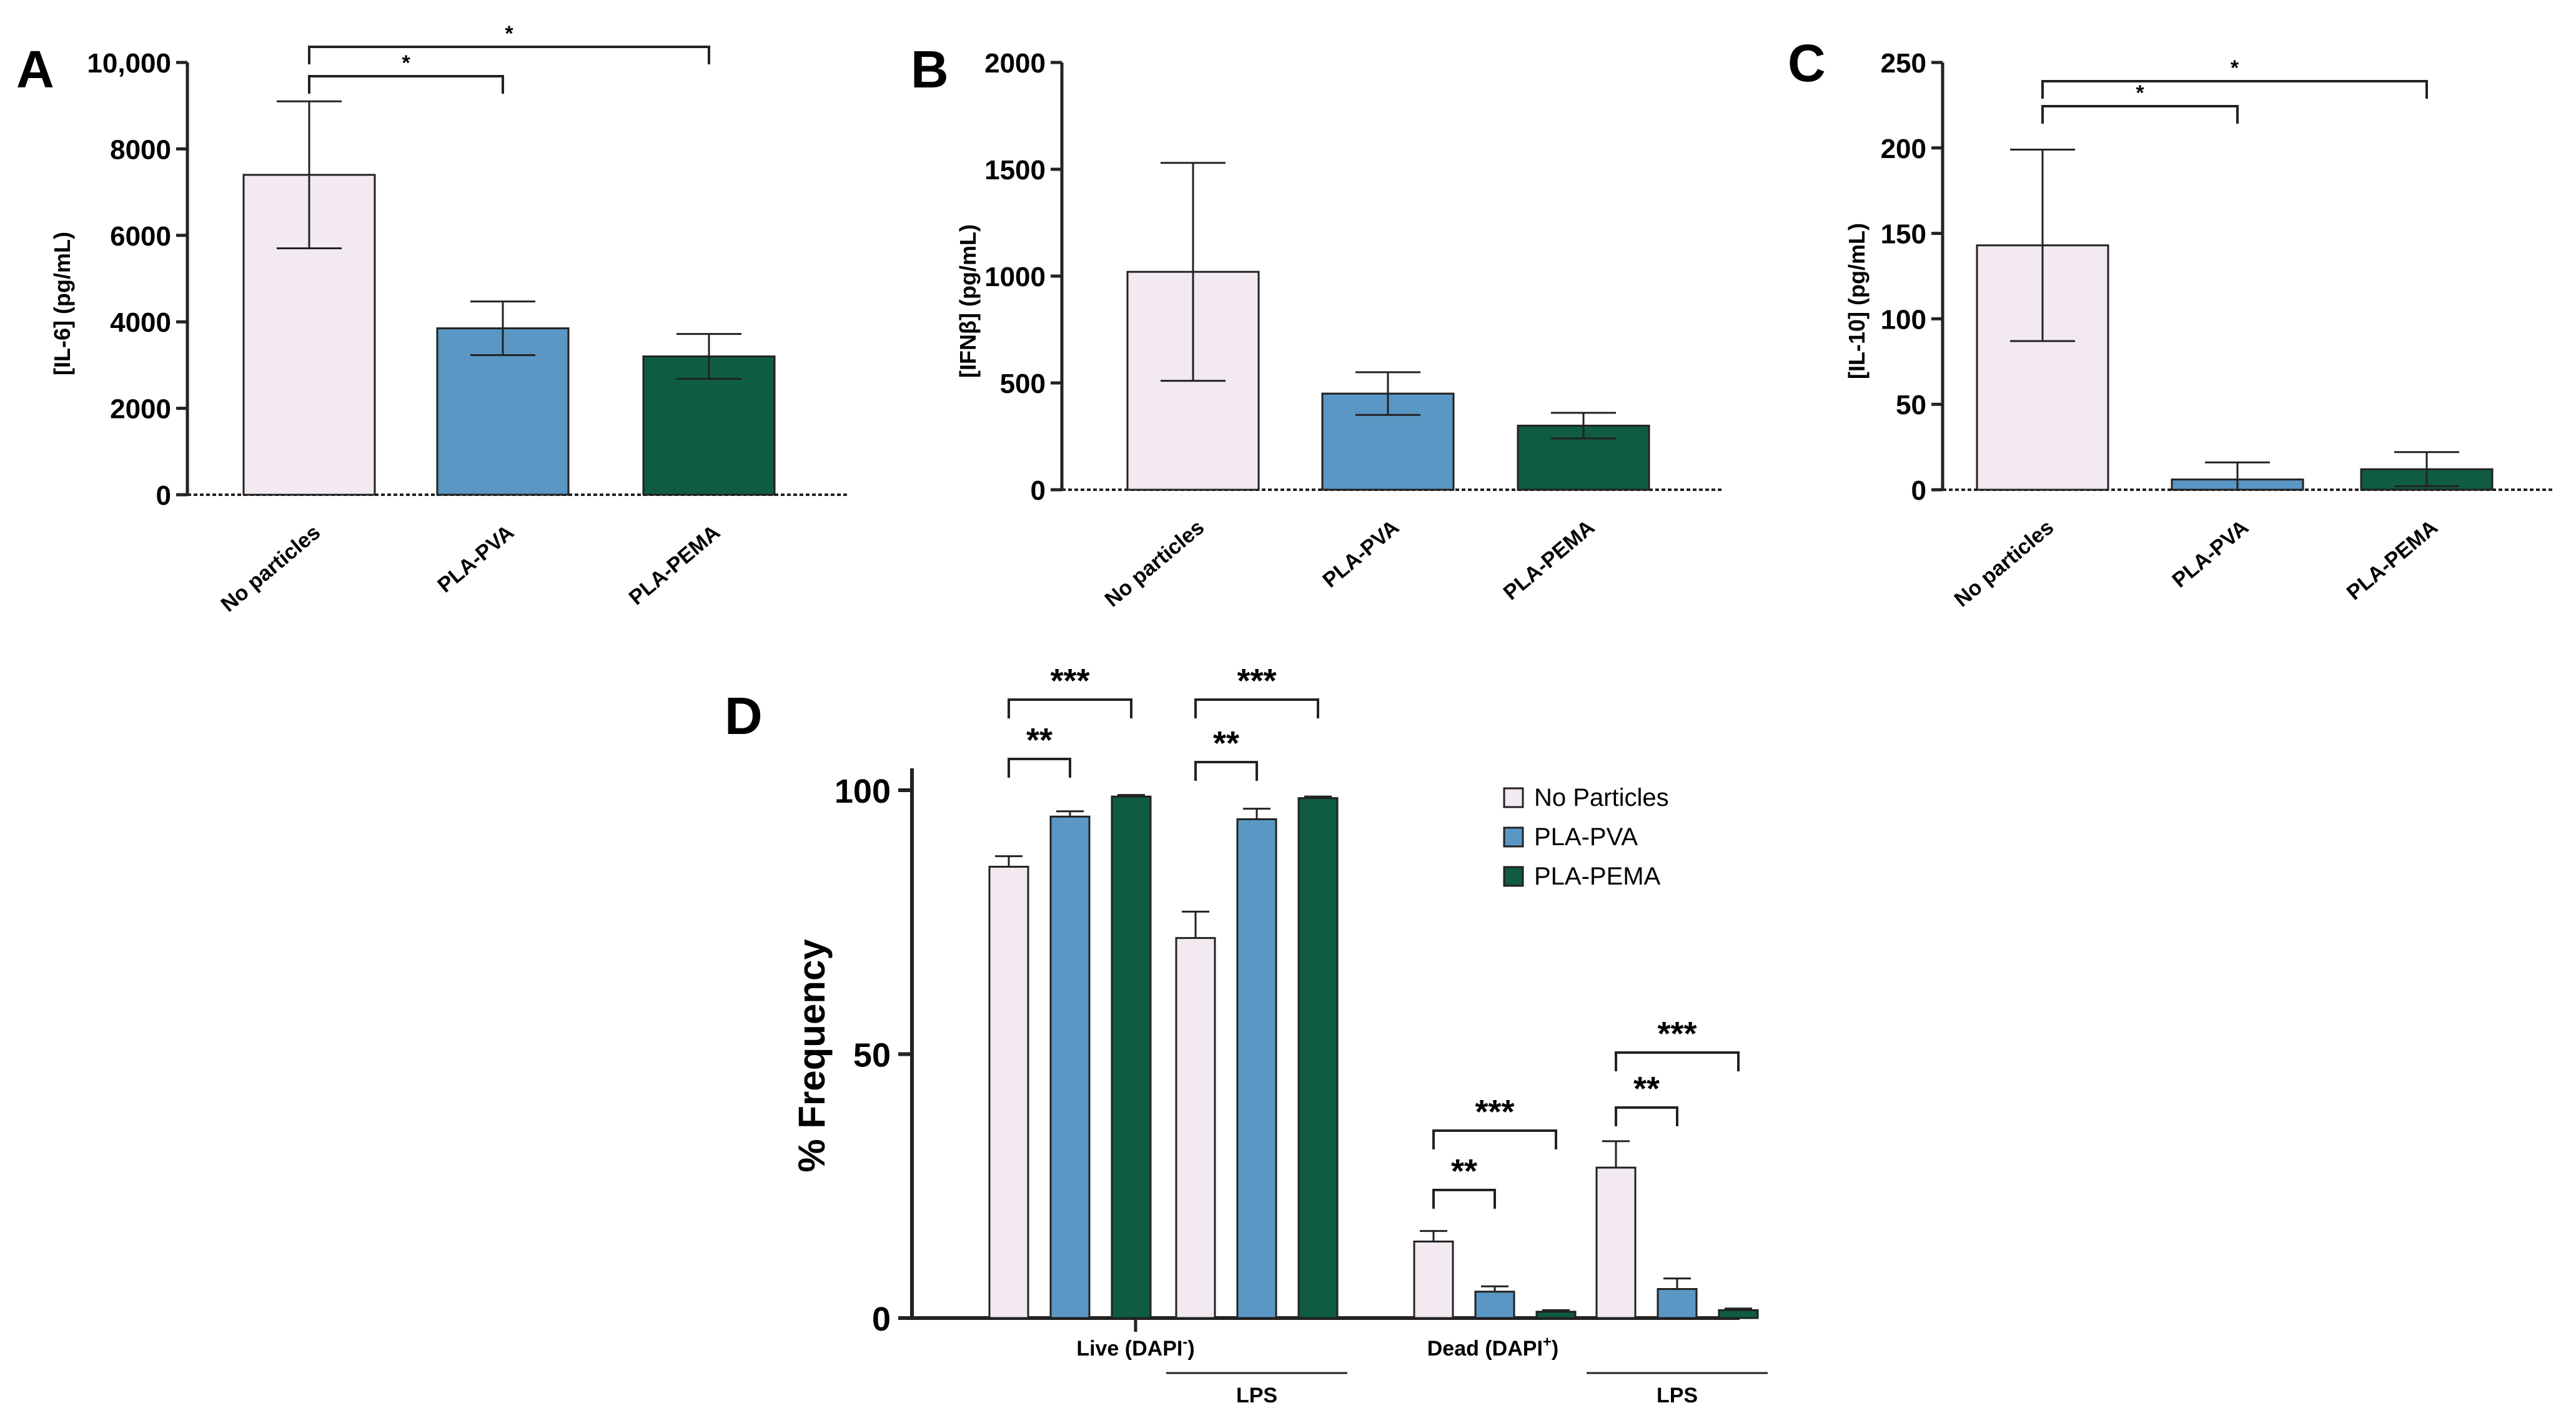 Image resolution: width=2576 pixels, height=1418 pixels. What do you see at coordinates (62, 303) in the screenshot?
I see `y-axis-title: [IL-6] (pg/mL)` at bounding box center [62, 303].